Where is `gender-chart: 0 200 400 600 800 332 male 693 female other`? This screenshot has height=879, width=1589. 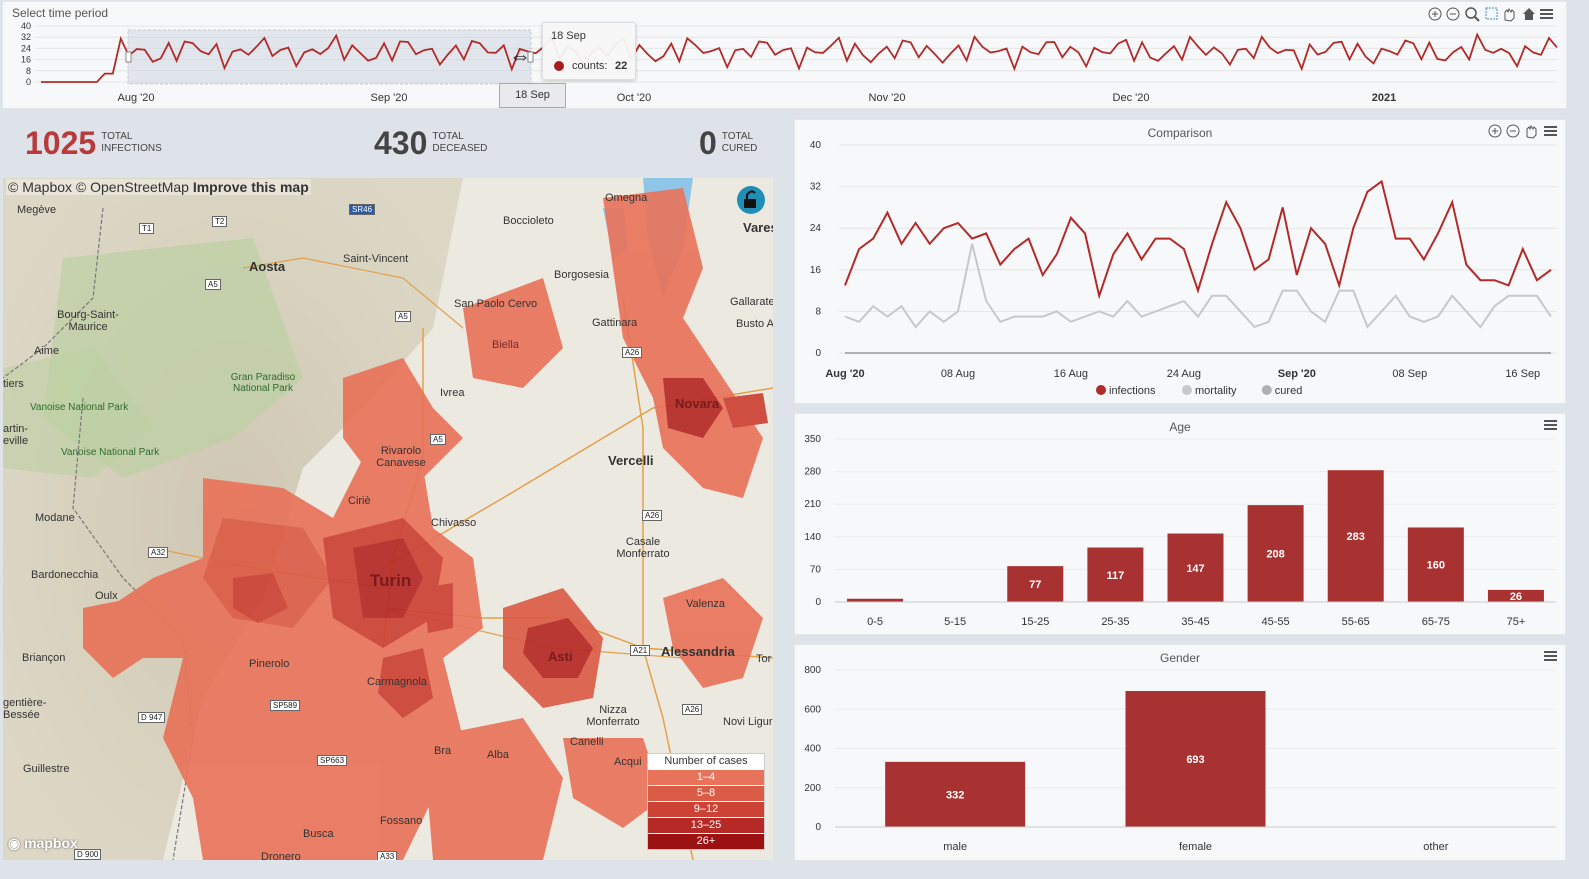 gender-chart: 0 200 400 600 800 332 male 693 female other is located at coordinates (1180, 752).